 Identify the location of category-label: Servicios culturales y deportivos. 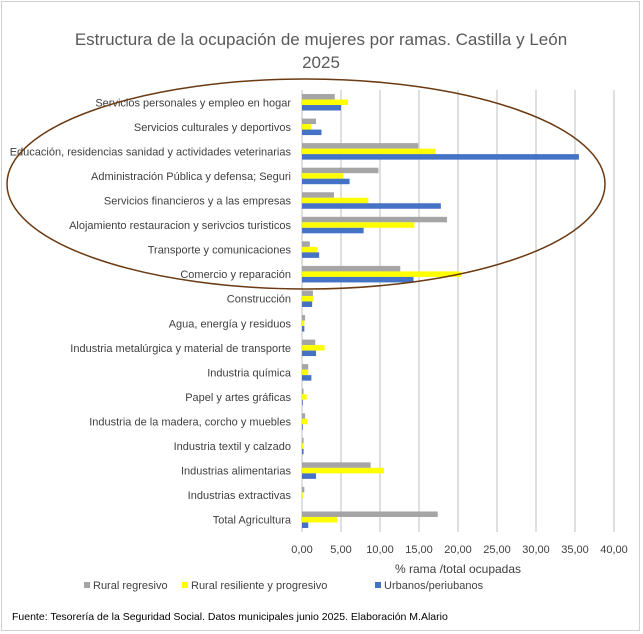
(213, 128).